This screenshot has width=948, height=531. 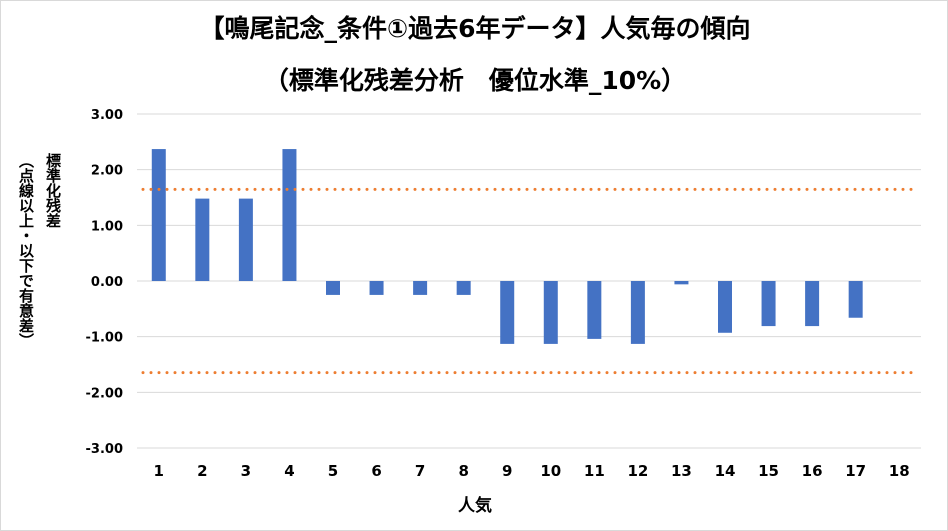 What do you see at coordinates (768, 471) in the screenshot?
I see `x-tick-label: 15` at bounding box center [768, 471].